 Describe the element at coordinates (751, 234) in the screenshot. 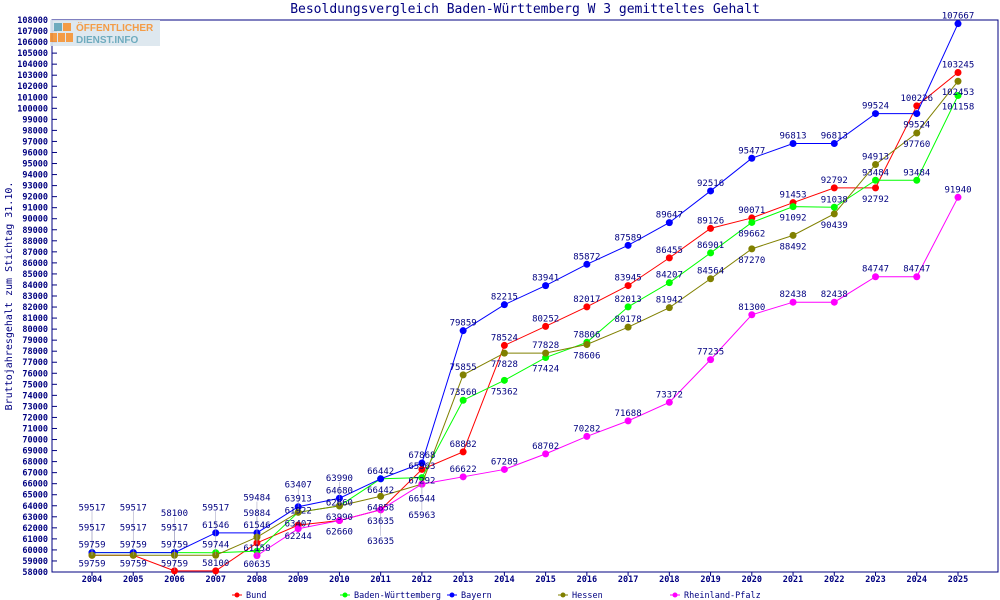

I see `data-label: 89662` at that location.